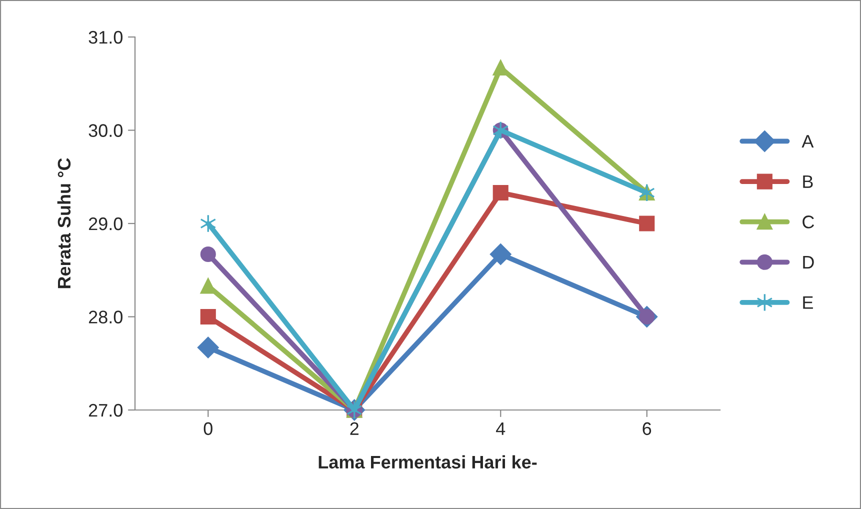  What do you see at coordinates (647, 429) in the screenshot?
I see `x-tick-label: 6` at bounding box center [647, 429].